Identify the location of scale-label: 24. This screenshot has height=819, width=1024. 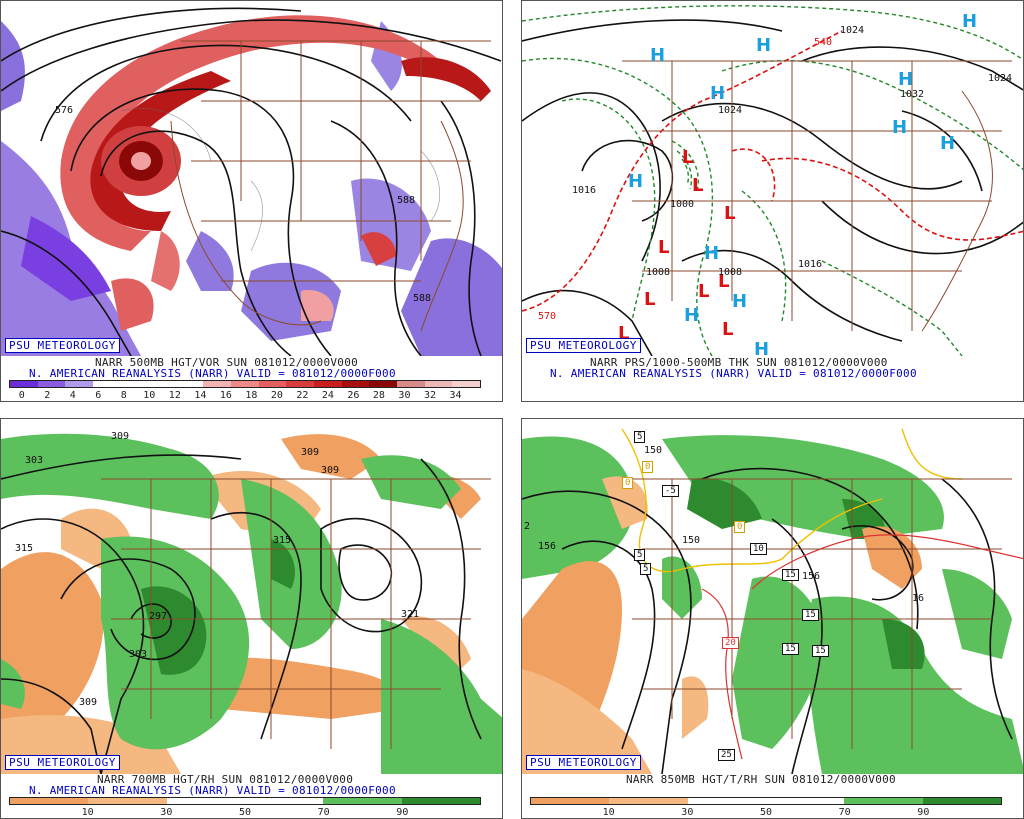
(327, 395).